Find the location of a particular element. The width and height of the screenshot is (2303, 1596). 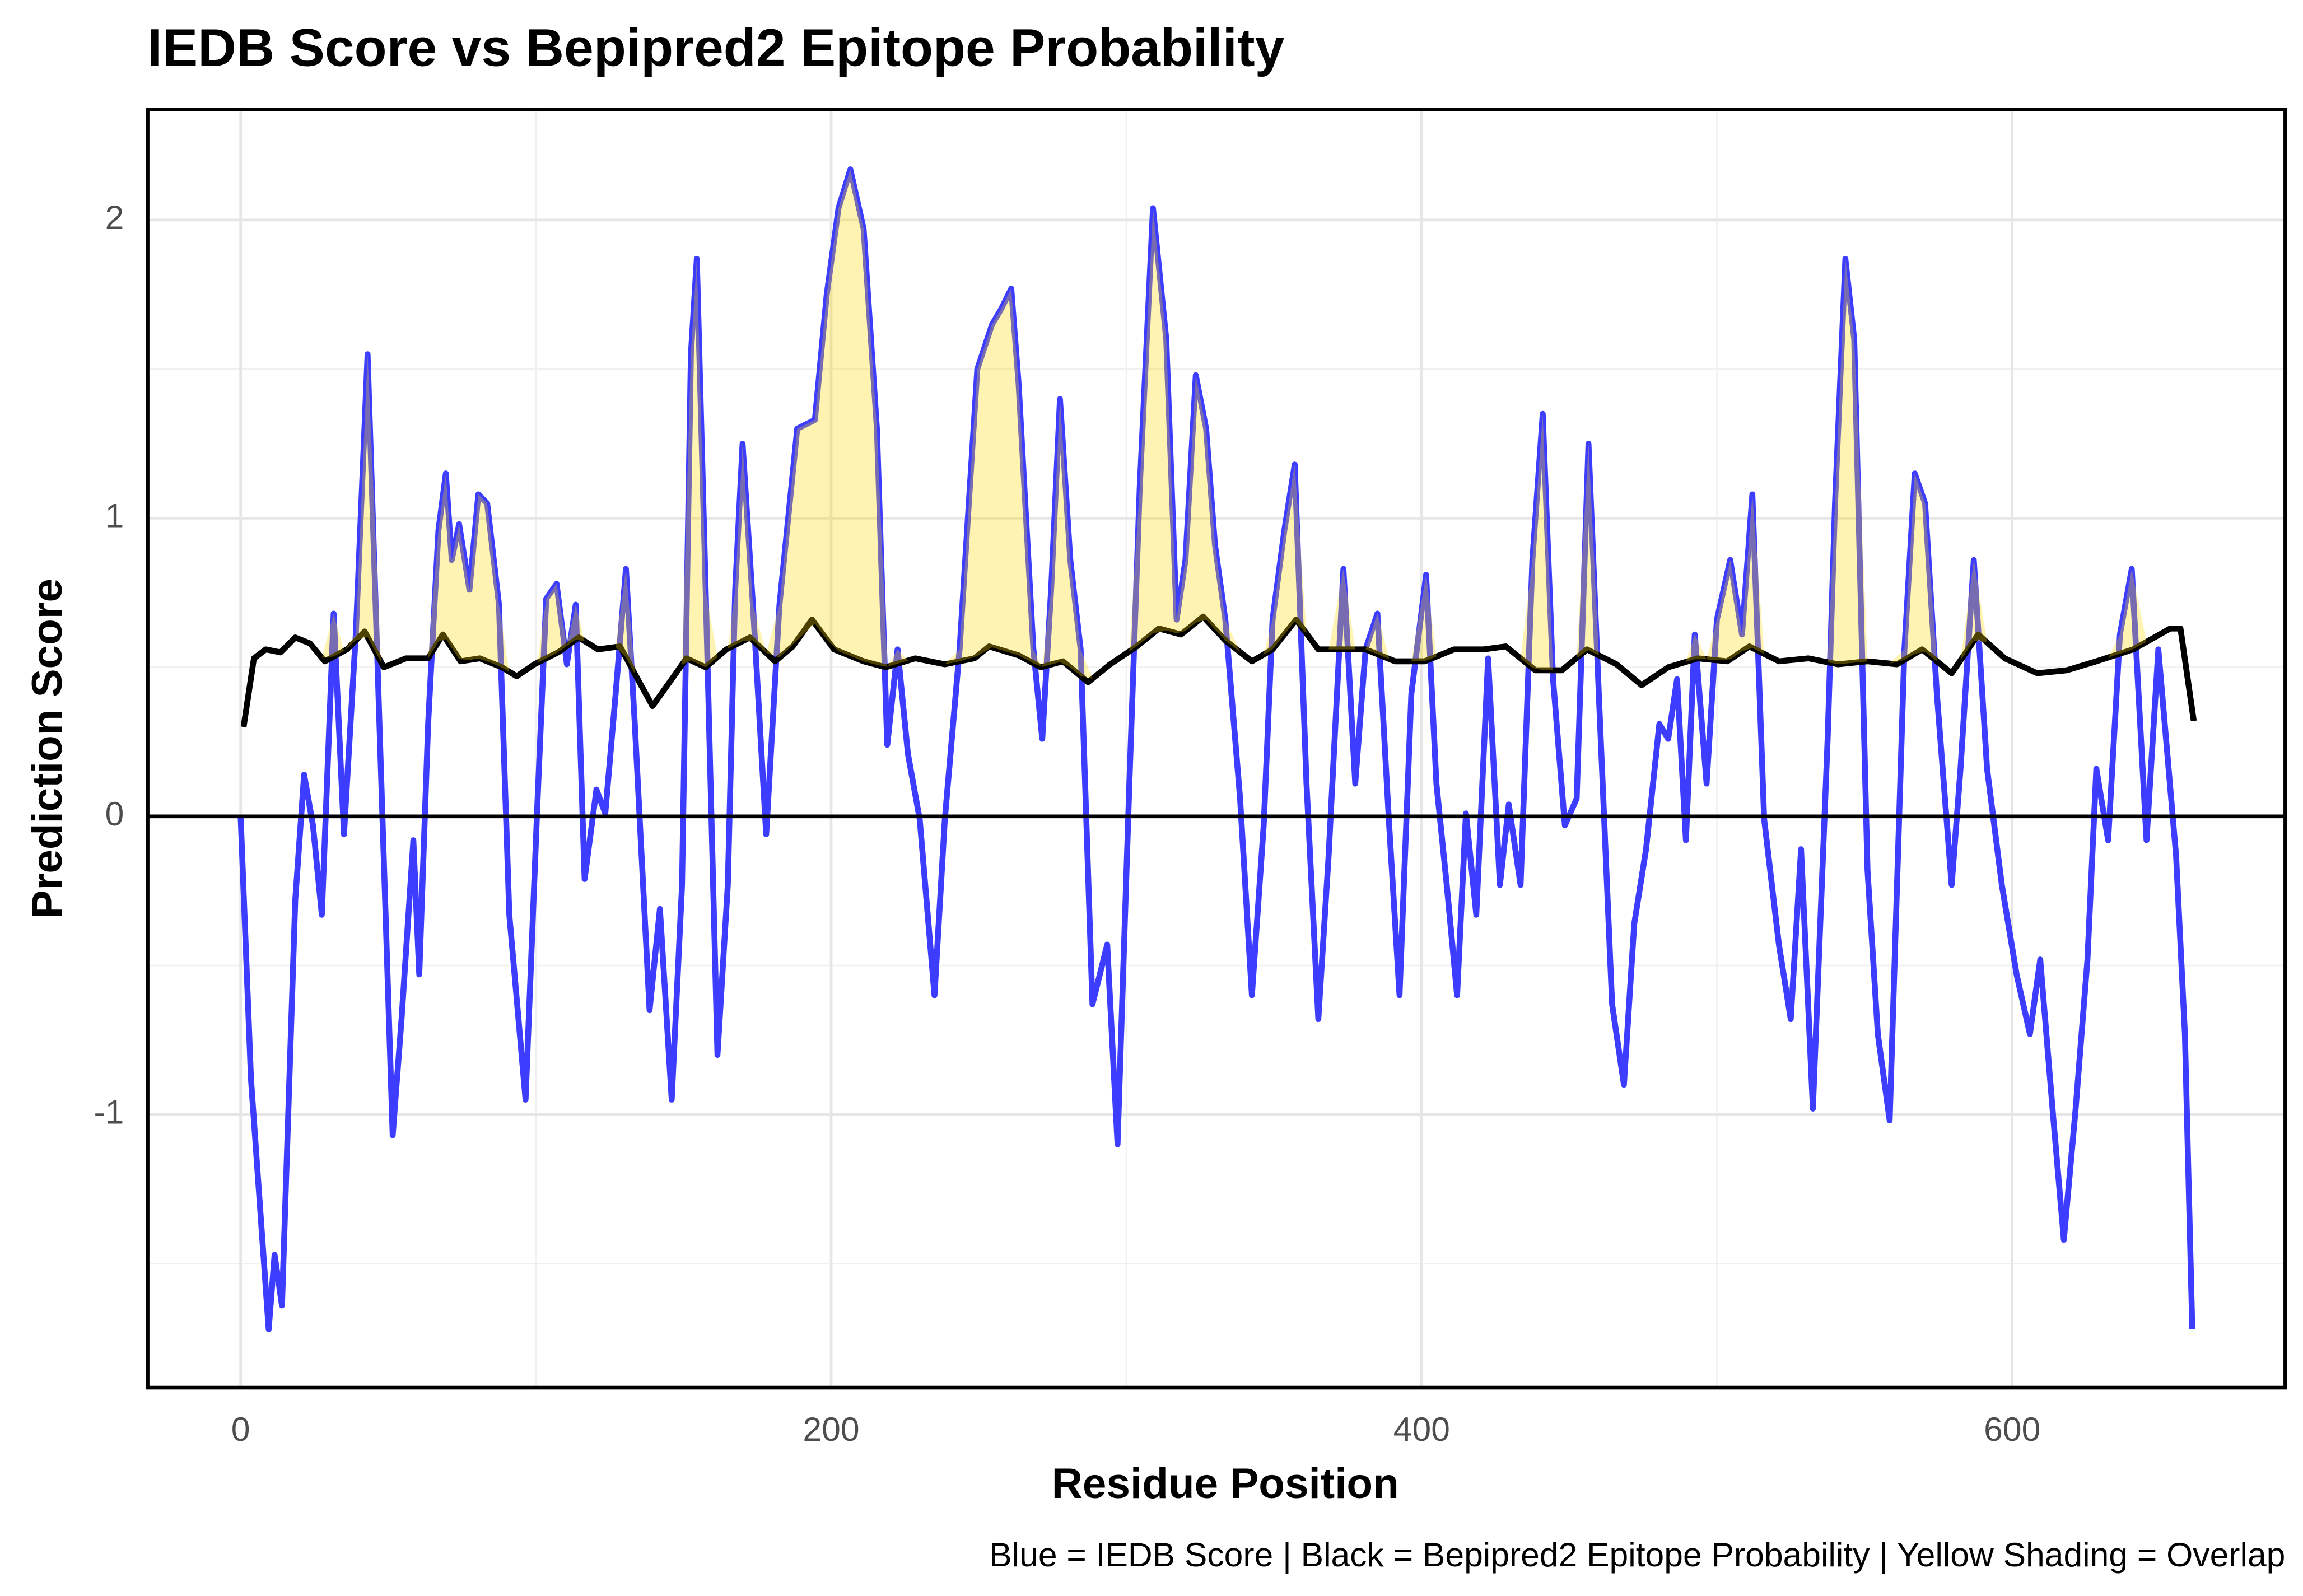

x-tick-label: 200 is located at coordinates (831, 1429).